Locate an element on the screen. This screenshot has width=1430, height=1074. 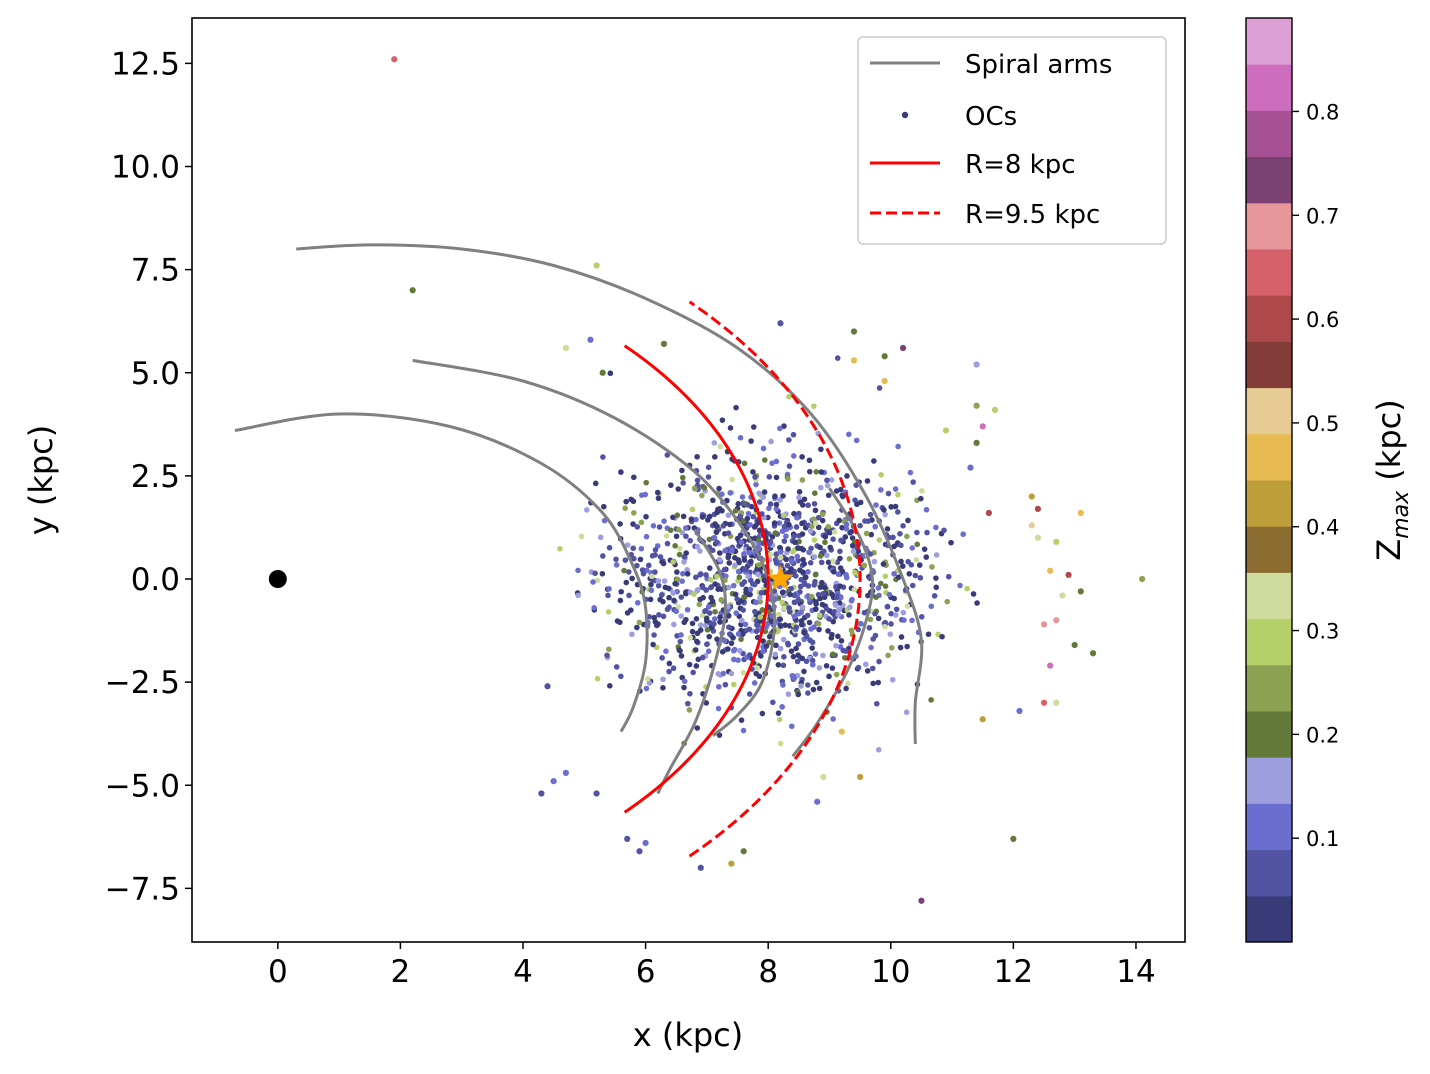
colorbar-ticks: 0.1 0.2 0.3 0.4 0.5 0.6 0.7 0.8 is located at coordinates (1315, 475).